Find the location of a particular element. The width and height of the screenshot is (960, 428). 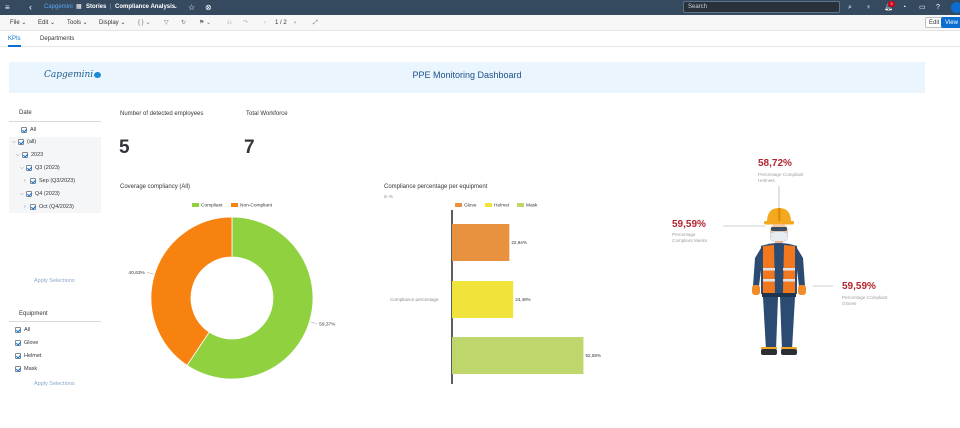

equipment-filter-item: Helmet is located at coordinates (28, 356).